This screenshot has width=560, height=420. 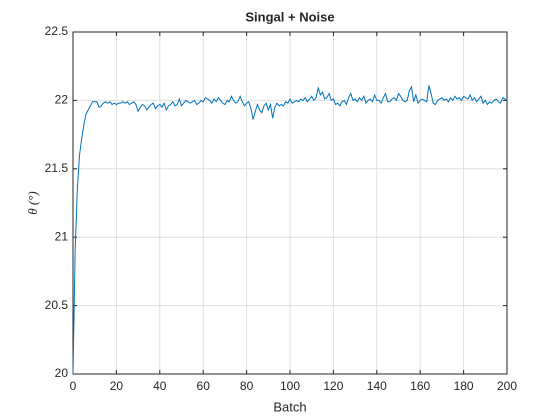 What do you see at coordinates (204, 386) in the screenshot?
I see `x-tick-label: 60` at bounding box center [204, 386].